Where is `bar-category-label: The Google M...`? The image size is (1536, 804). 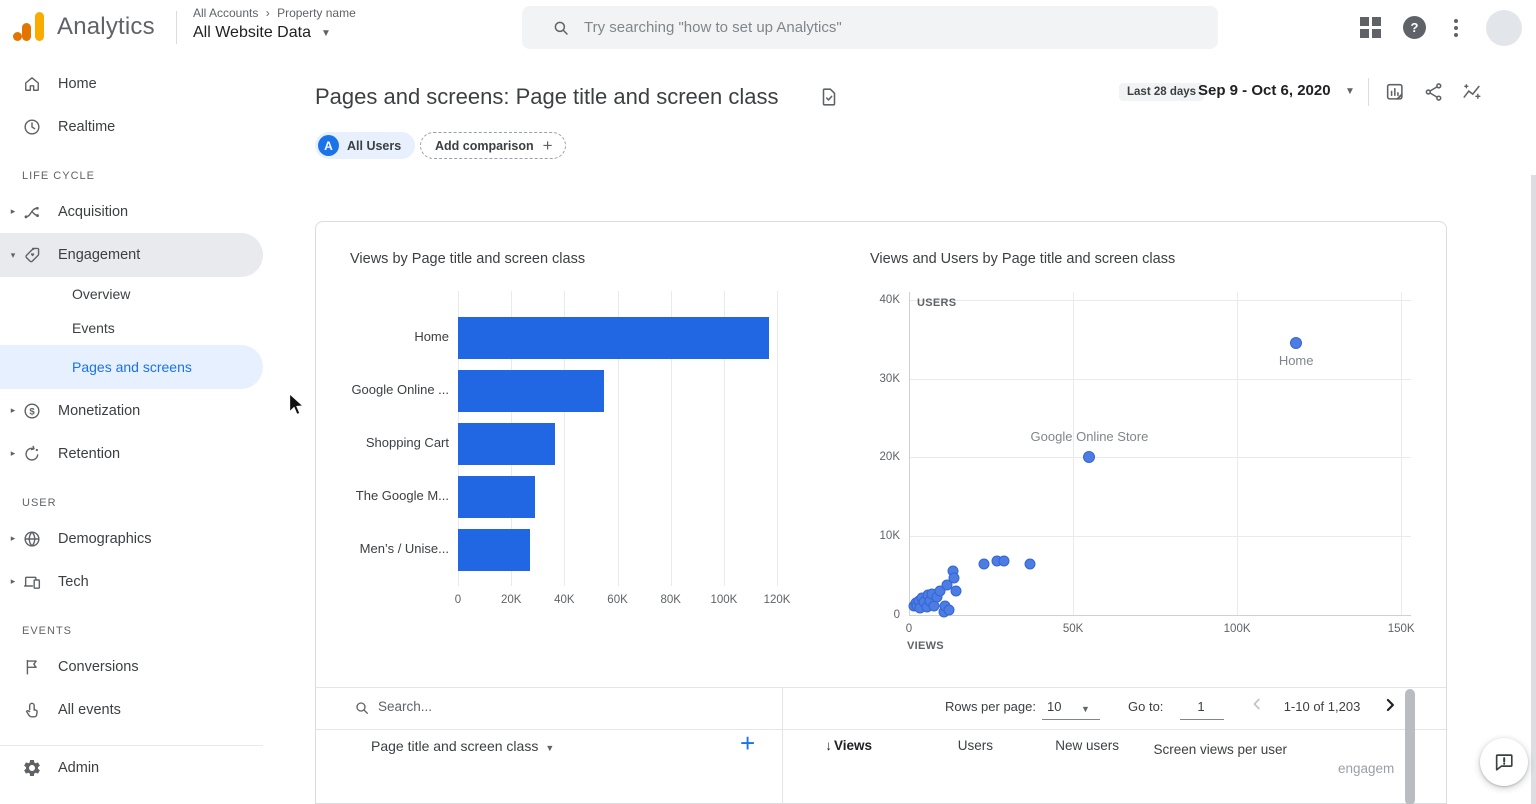
bar-category-label: The Google M... is located at coordinates (402, 495).